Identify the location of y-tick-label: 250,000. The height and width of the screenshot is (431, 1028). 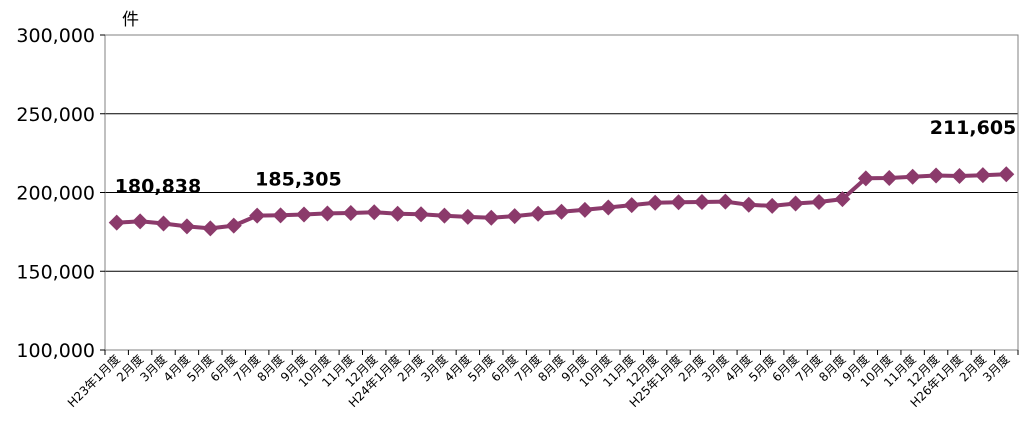
(55, 115).